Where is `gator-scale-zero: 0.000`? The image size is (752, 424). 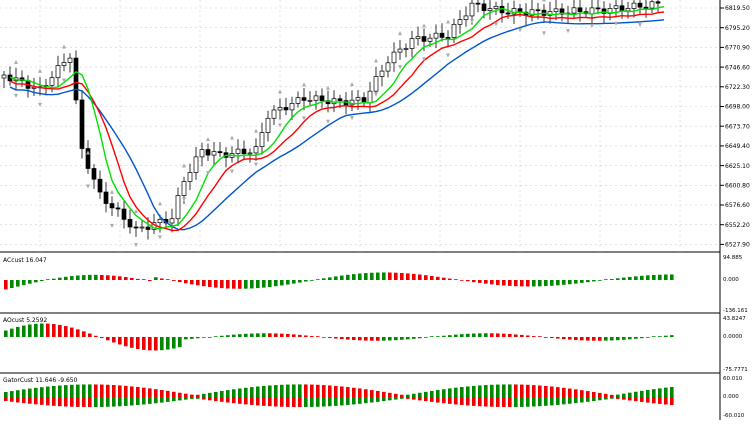
gator-scale-zero: 0.000 is located at coordinates (731, 397).